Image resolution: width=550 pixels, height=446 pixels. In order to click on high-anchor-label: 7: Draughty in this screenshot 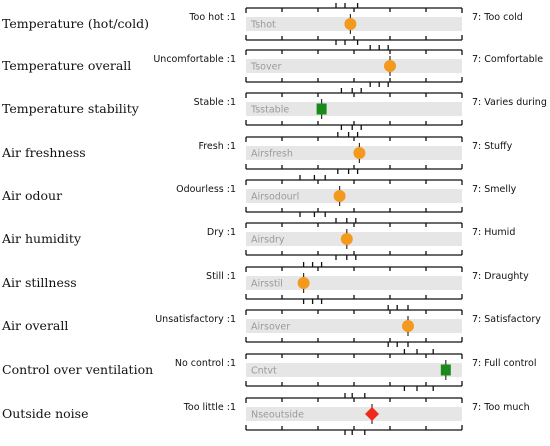, I will do `click(500, 276)`.